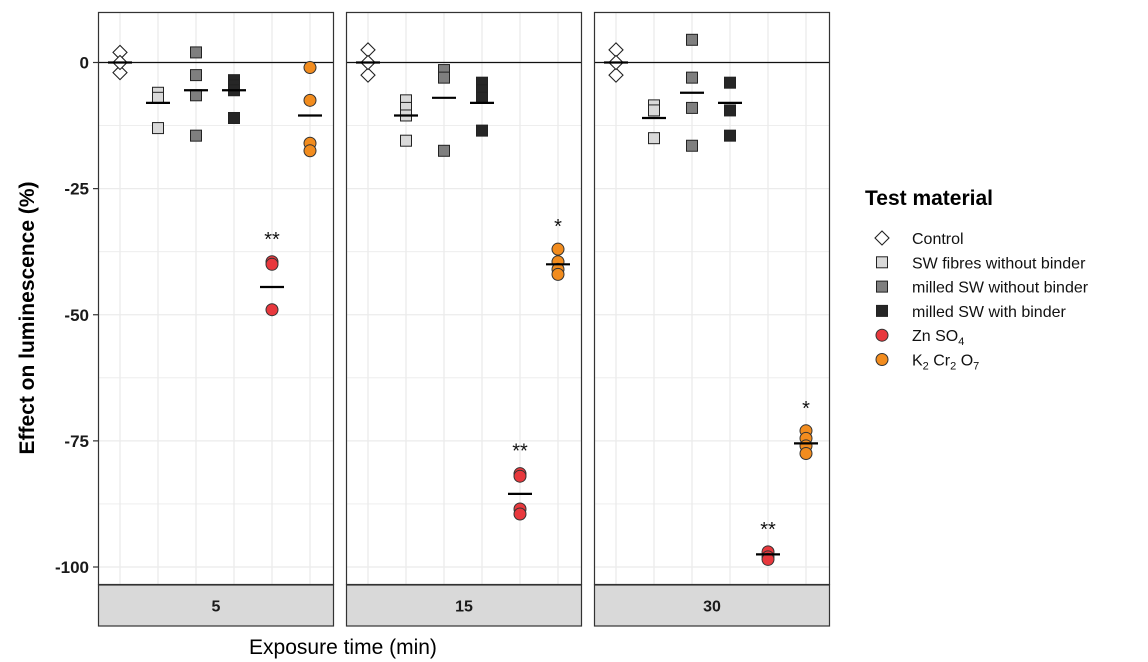  Describe the element at coordinates (989, 312) in the screenshot. I see `legend-label: milled SW with binder` at that location.